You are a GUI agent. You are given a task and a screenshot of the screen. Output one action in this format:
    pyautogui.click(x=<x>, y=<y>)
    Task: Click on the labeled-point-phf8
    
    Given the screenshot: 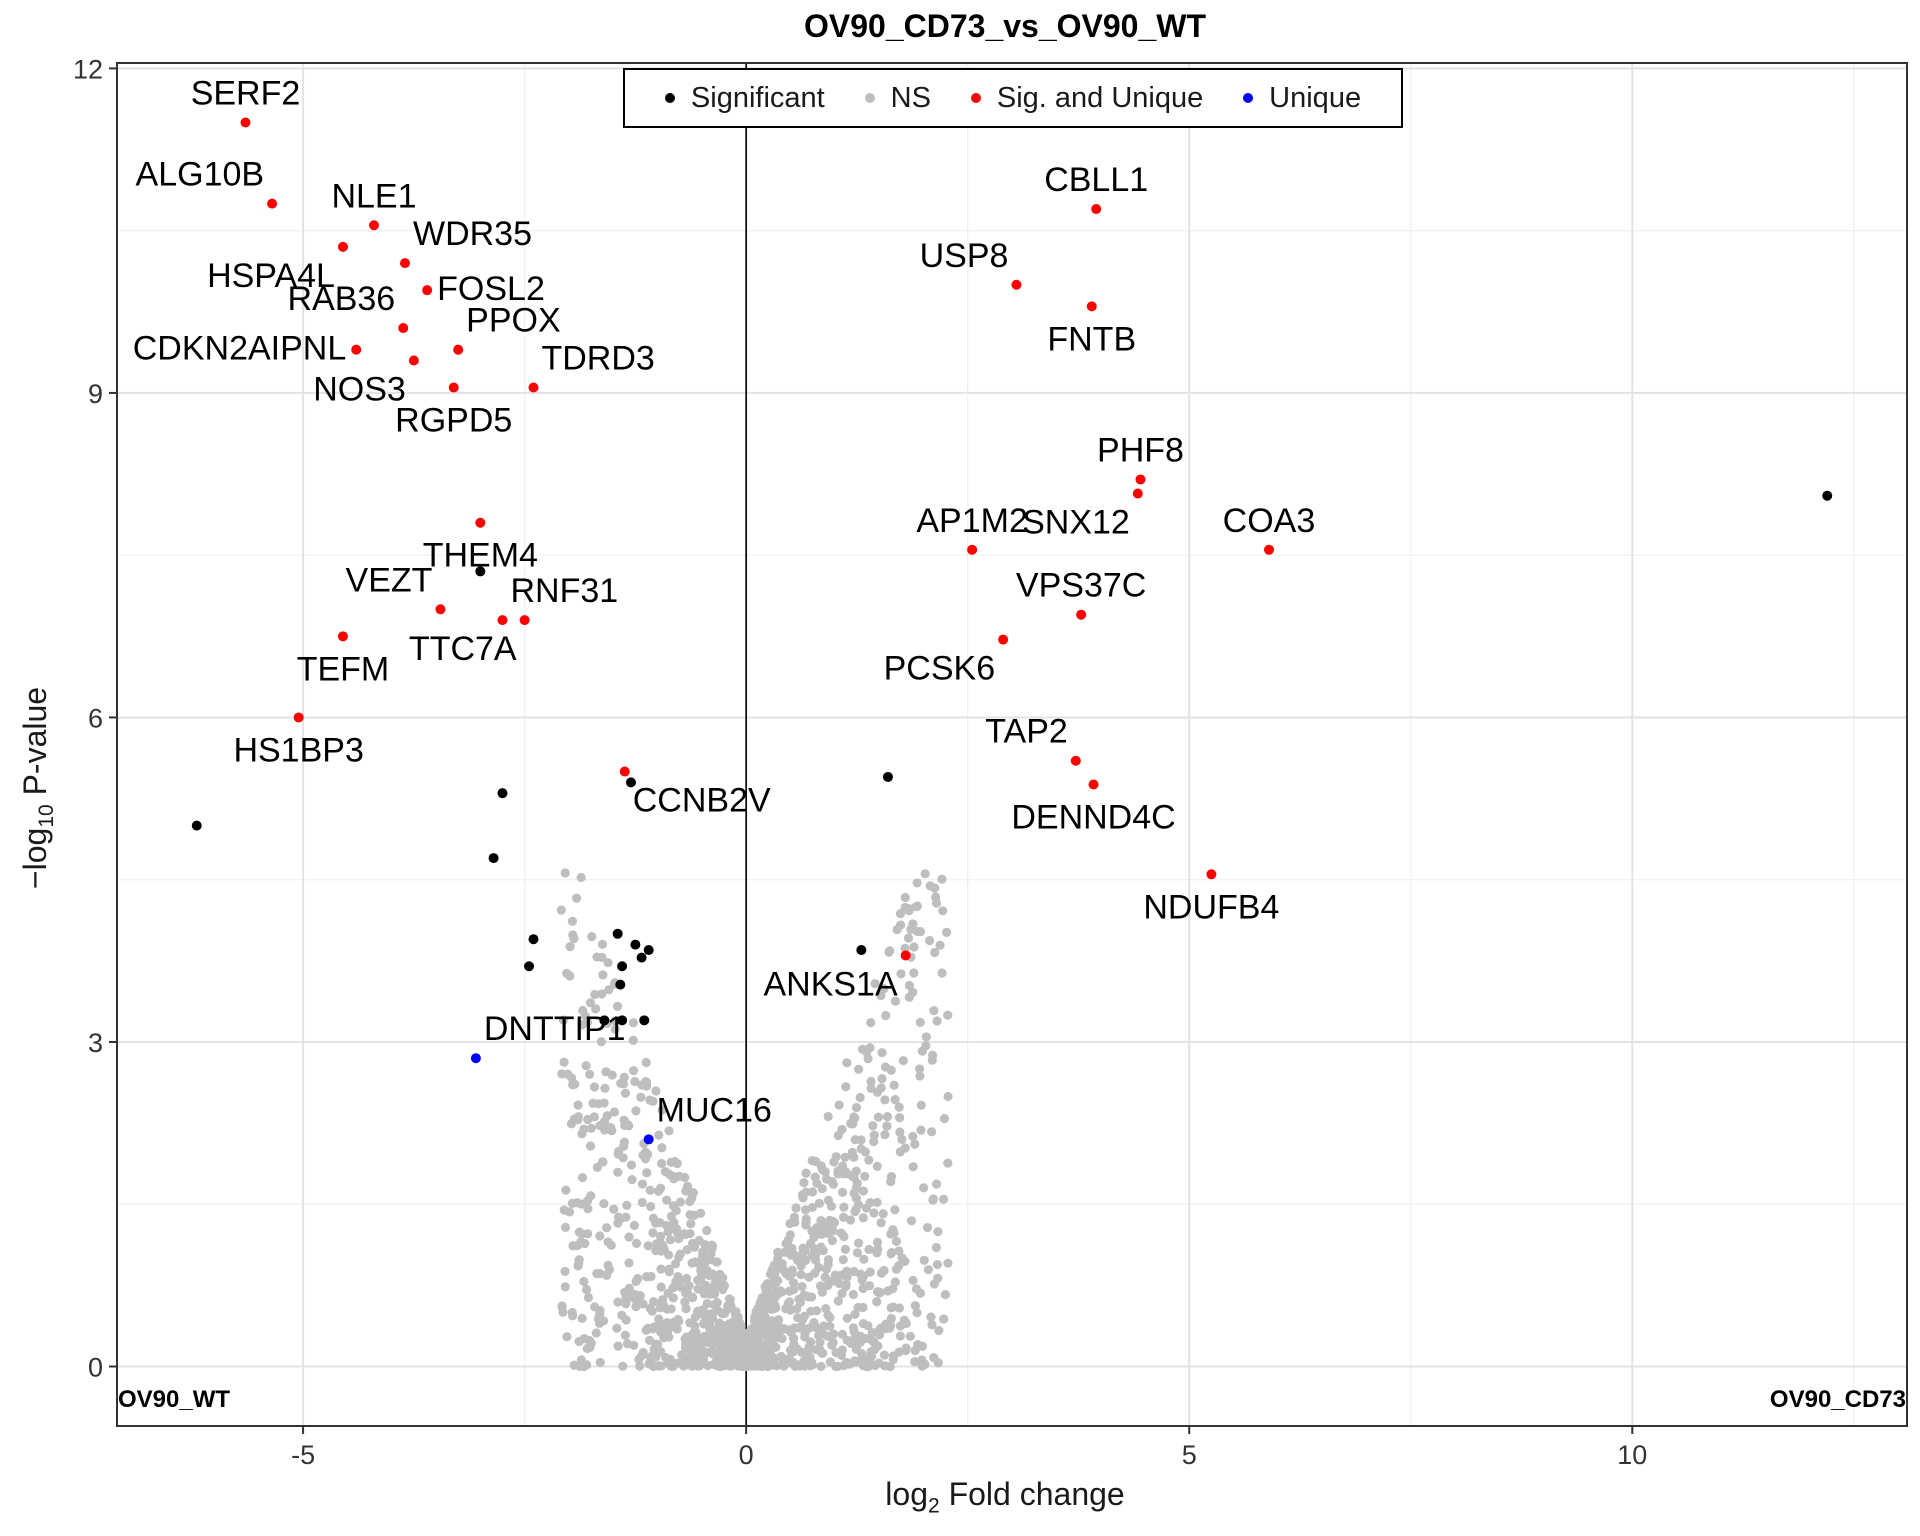 What is the action you would take?
    pyautogui.click(x=1140, y=479)
    